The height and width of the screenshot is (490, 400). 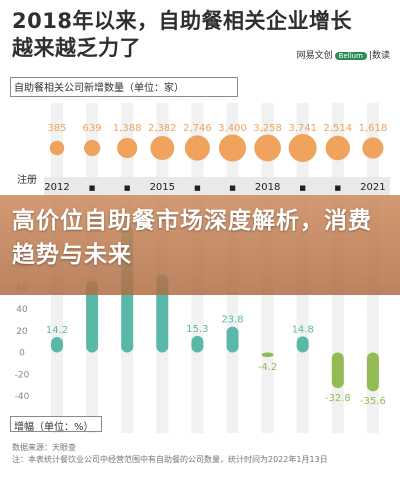 I want to click on x-tick-label: 2015, so click(x=162, y=187).